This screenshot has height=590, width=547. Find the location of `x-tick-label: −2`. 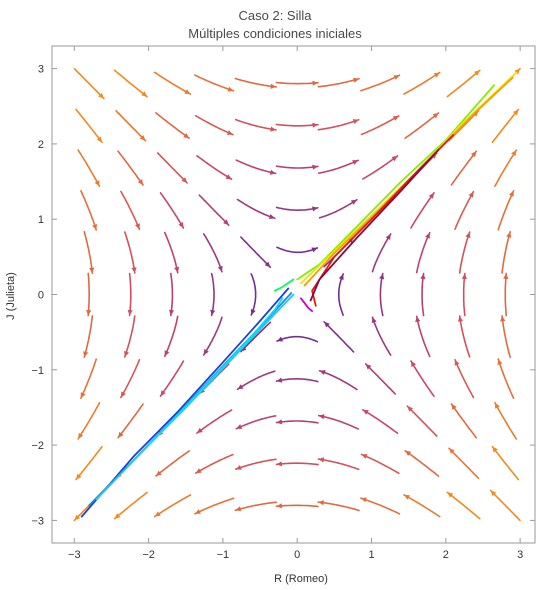

x-tick-label: −2 is located at coordinates (148, 555).